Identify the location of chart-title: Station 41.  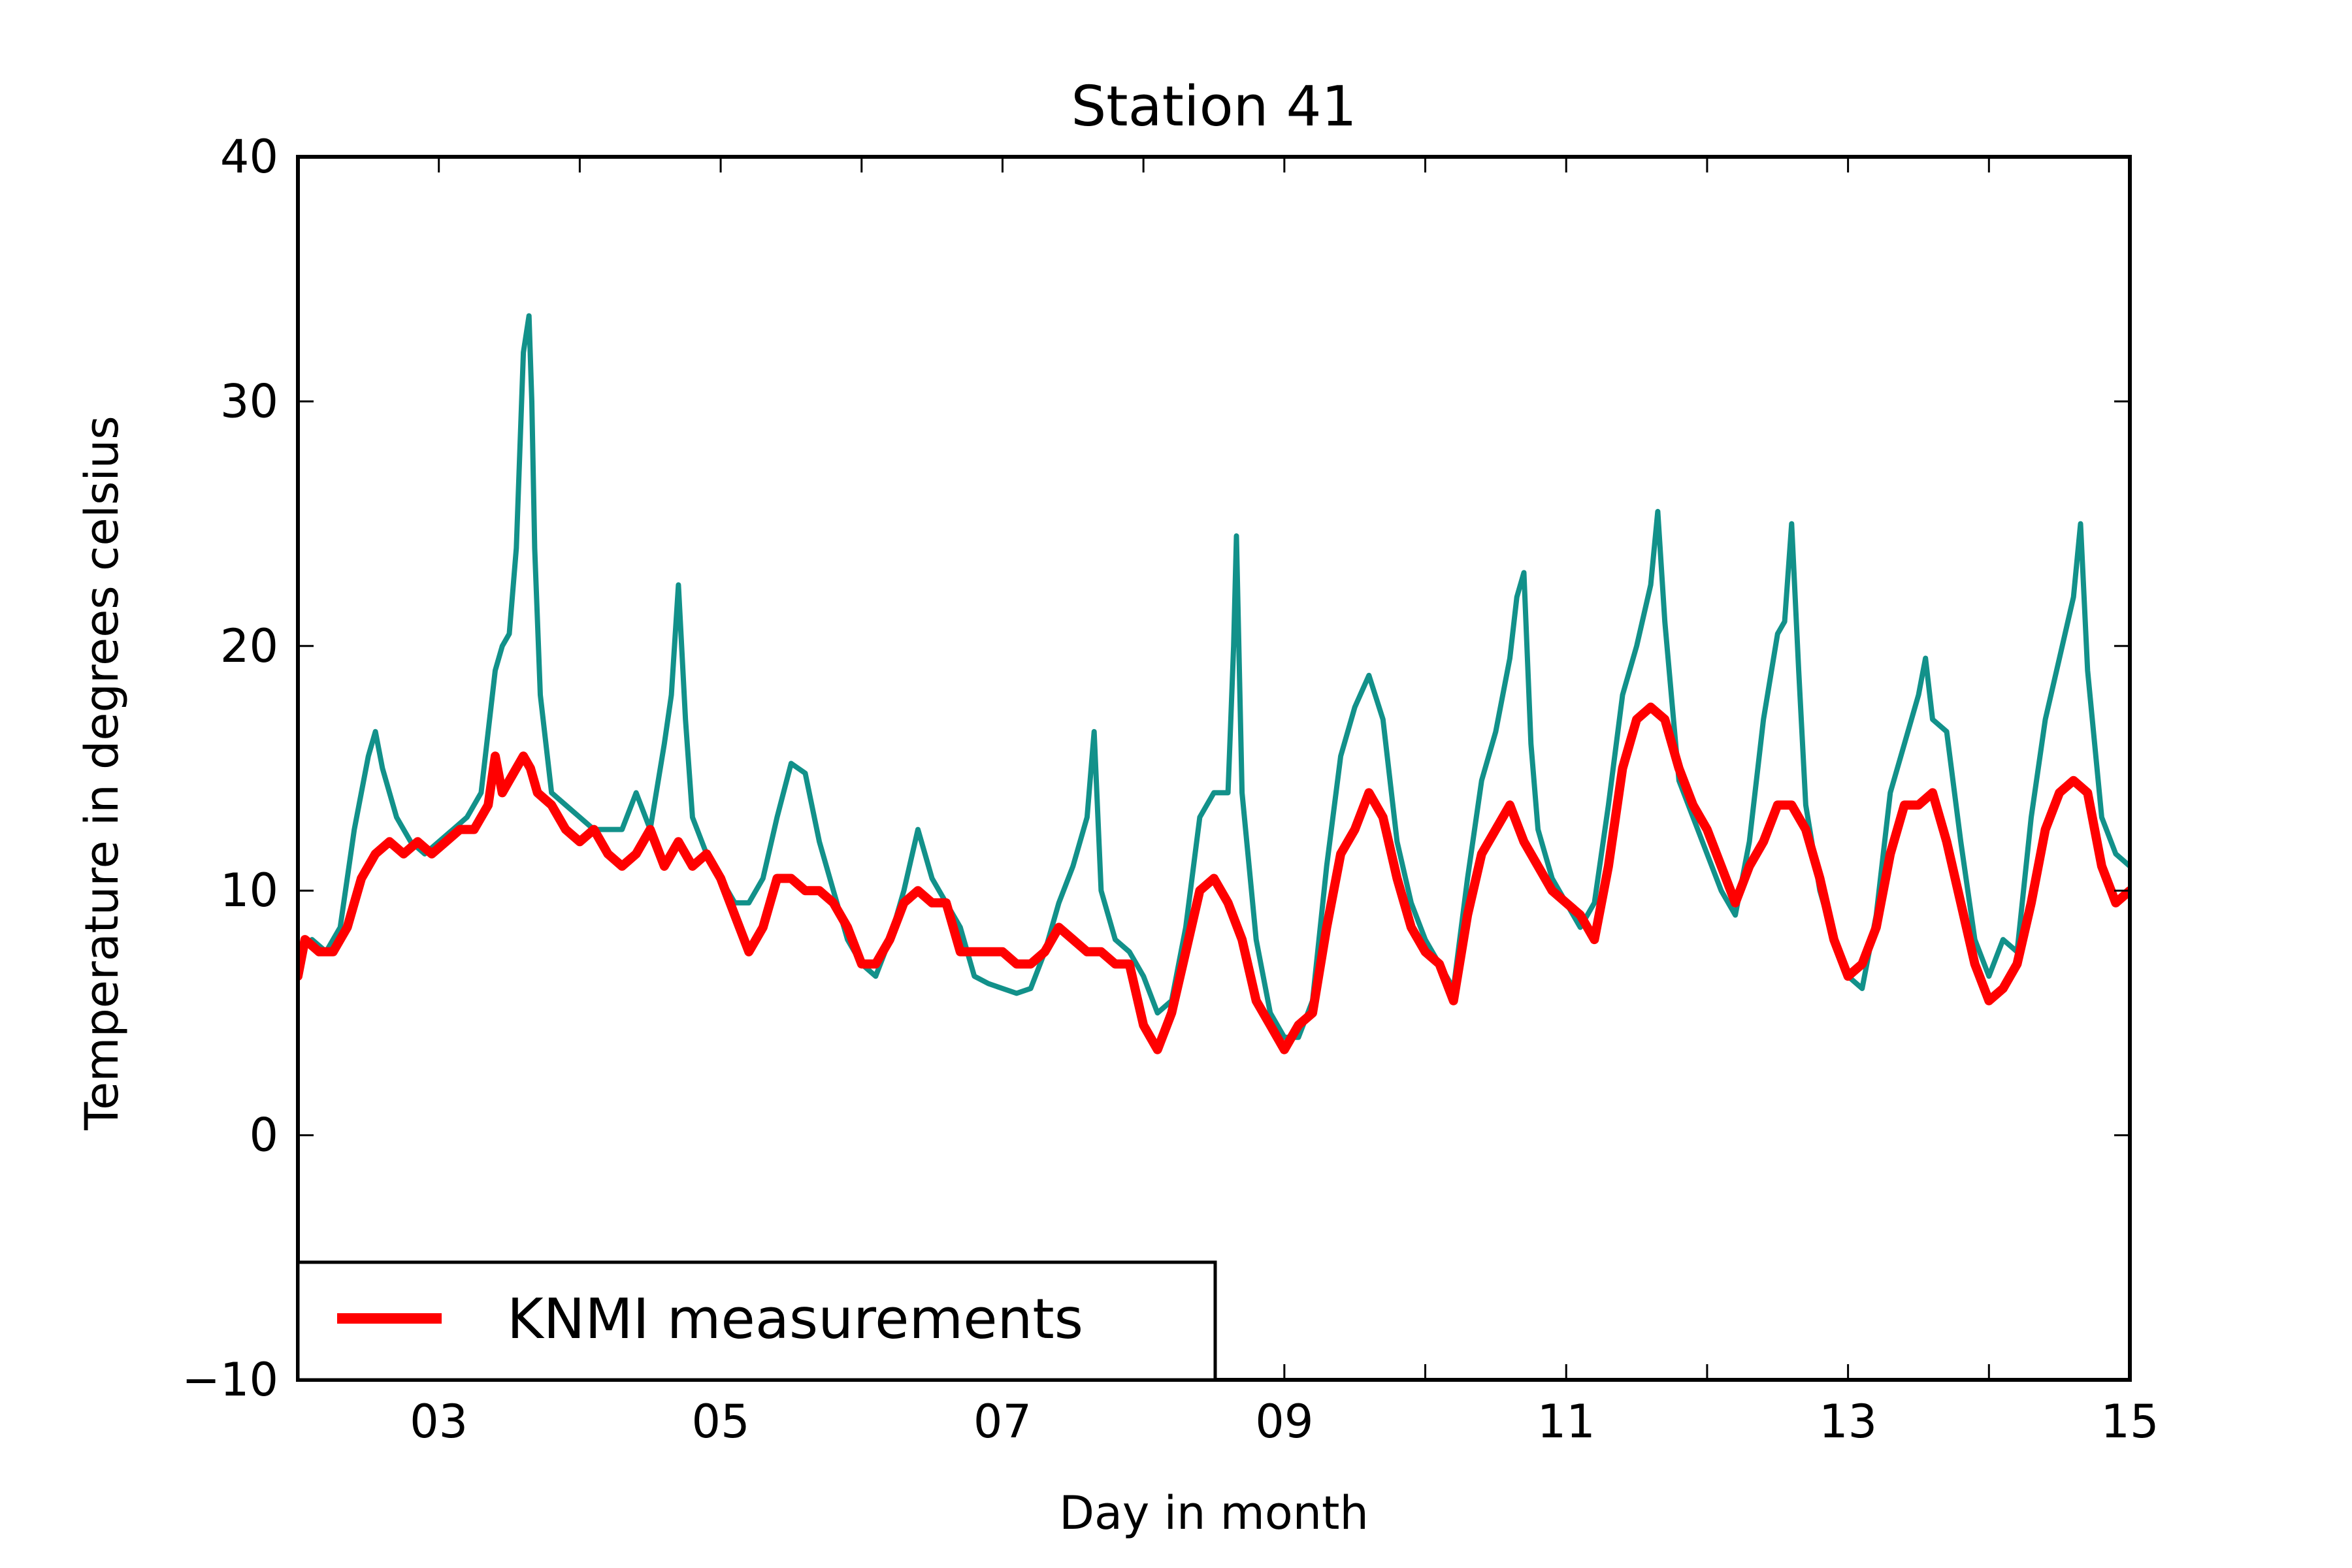
(1213, 106).